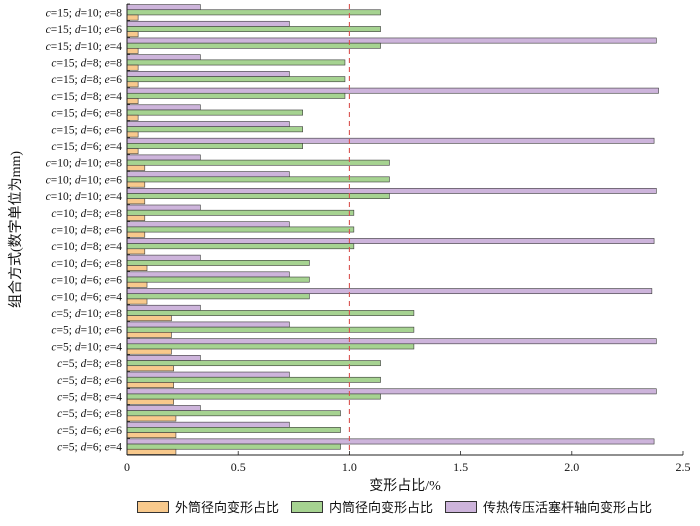  I want to click on y-tick-label-10: c=10; d=10; e=6, so click(84, 180).